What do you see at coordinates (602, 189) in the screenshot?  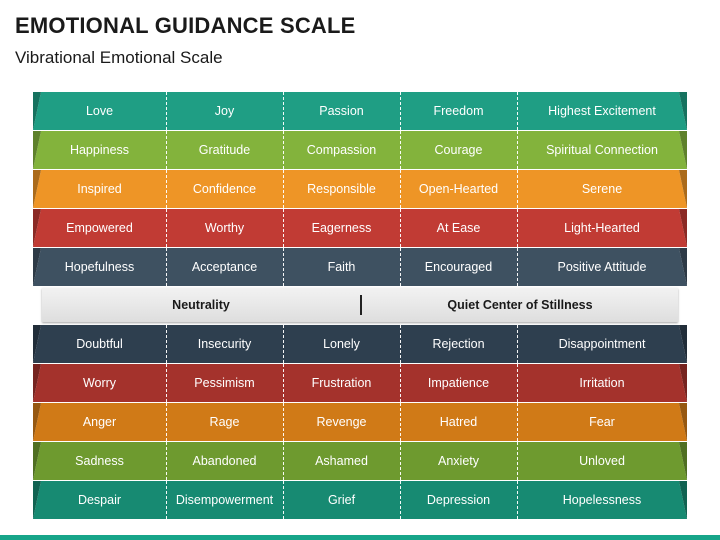 I see `emotion-cell: Serene` at bounding box center [602, 189].